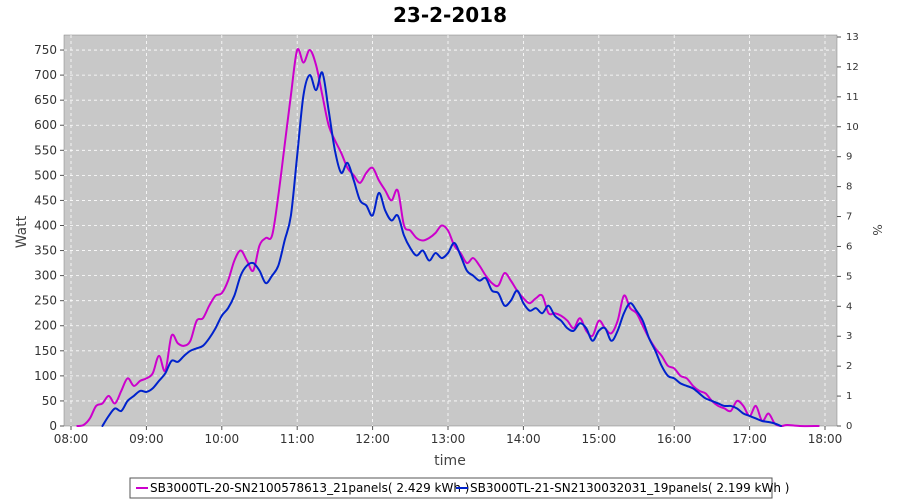 The image size is (900, 504). Describe the element at coordinates (448, 439) in the screenshot. I see `x-tick-label: 13:00` at that location.